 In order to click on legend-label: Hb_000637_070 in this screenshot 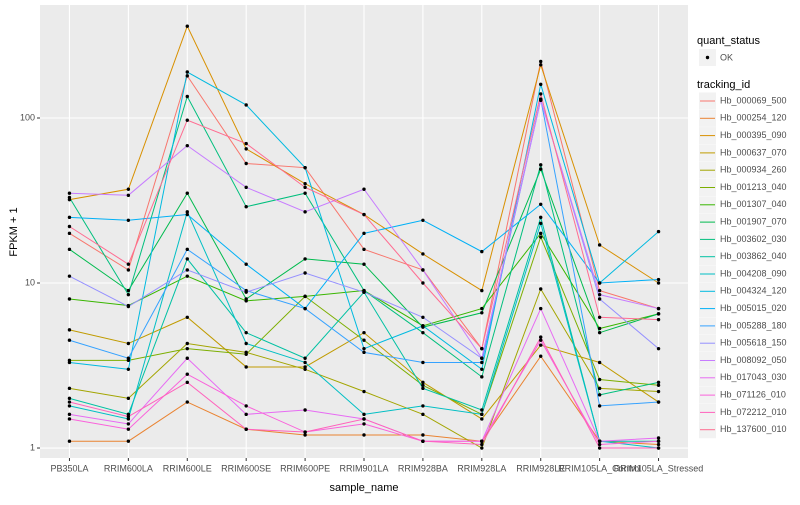, I will do `click(753, 152)`.